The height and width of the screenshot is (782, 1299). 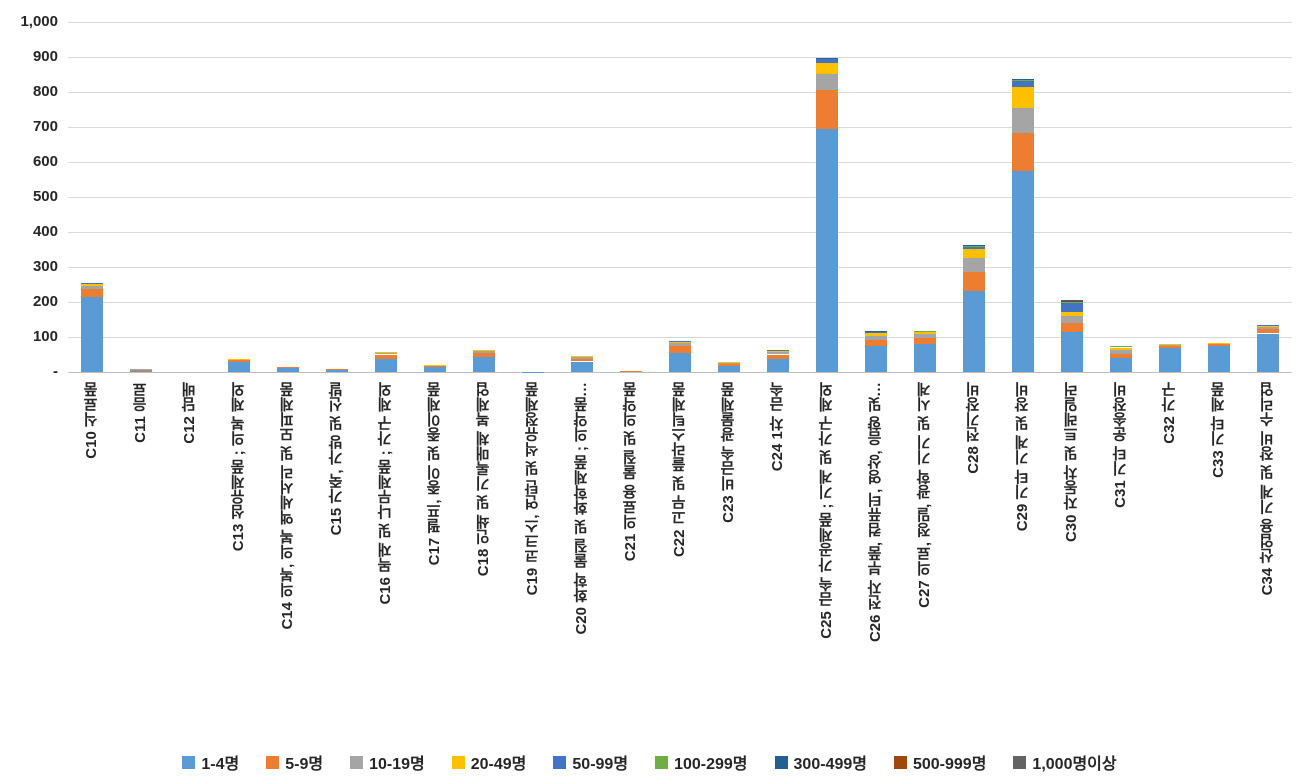 What do you see at coordinates (397, 764) in the screenshot?
I see `legend-label: 10-19명` at bounding box center [397, 764].